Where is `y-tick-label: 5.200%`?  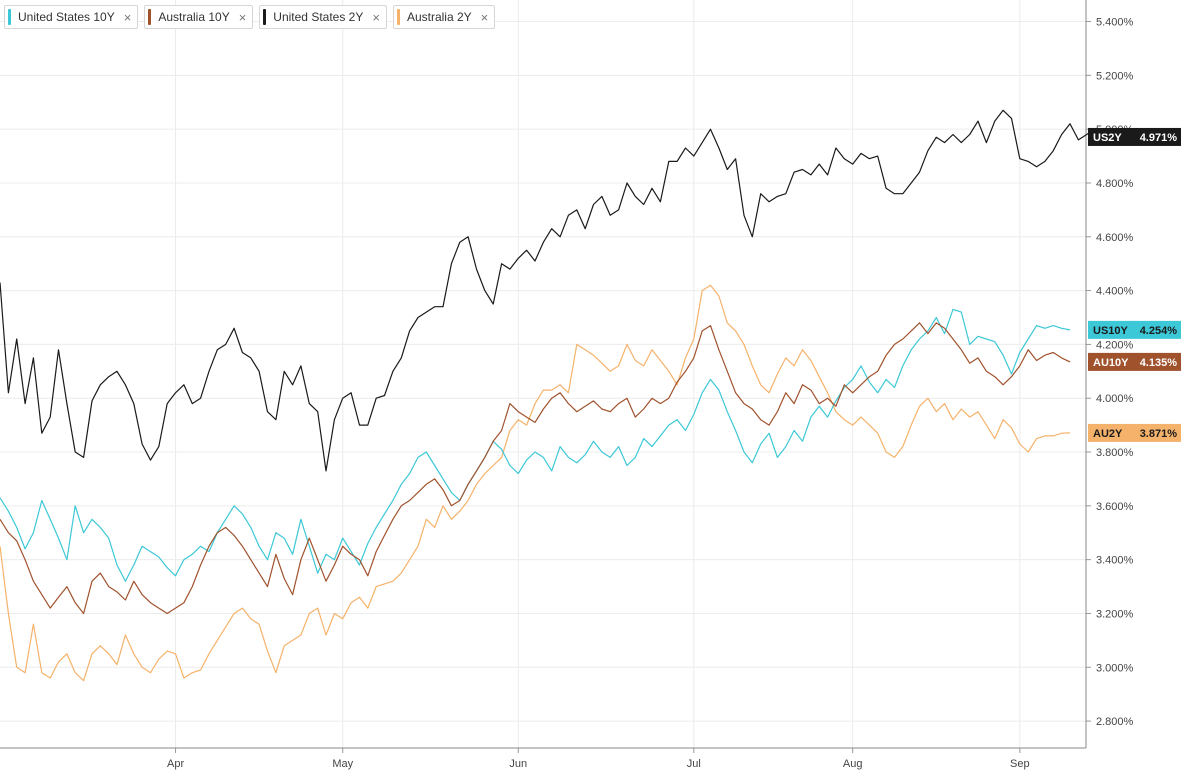
y-tick-label: 5.200% is located at coordinates (1115, 76).